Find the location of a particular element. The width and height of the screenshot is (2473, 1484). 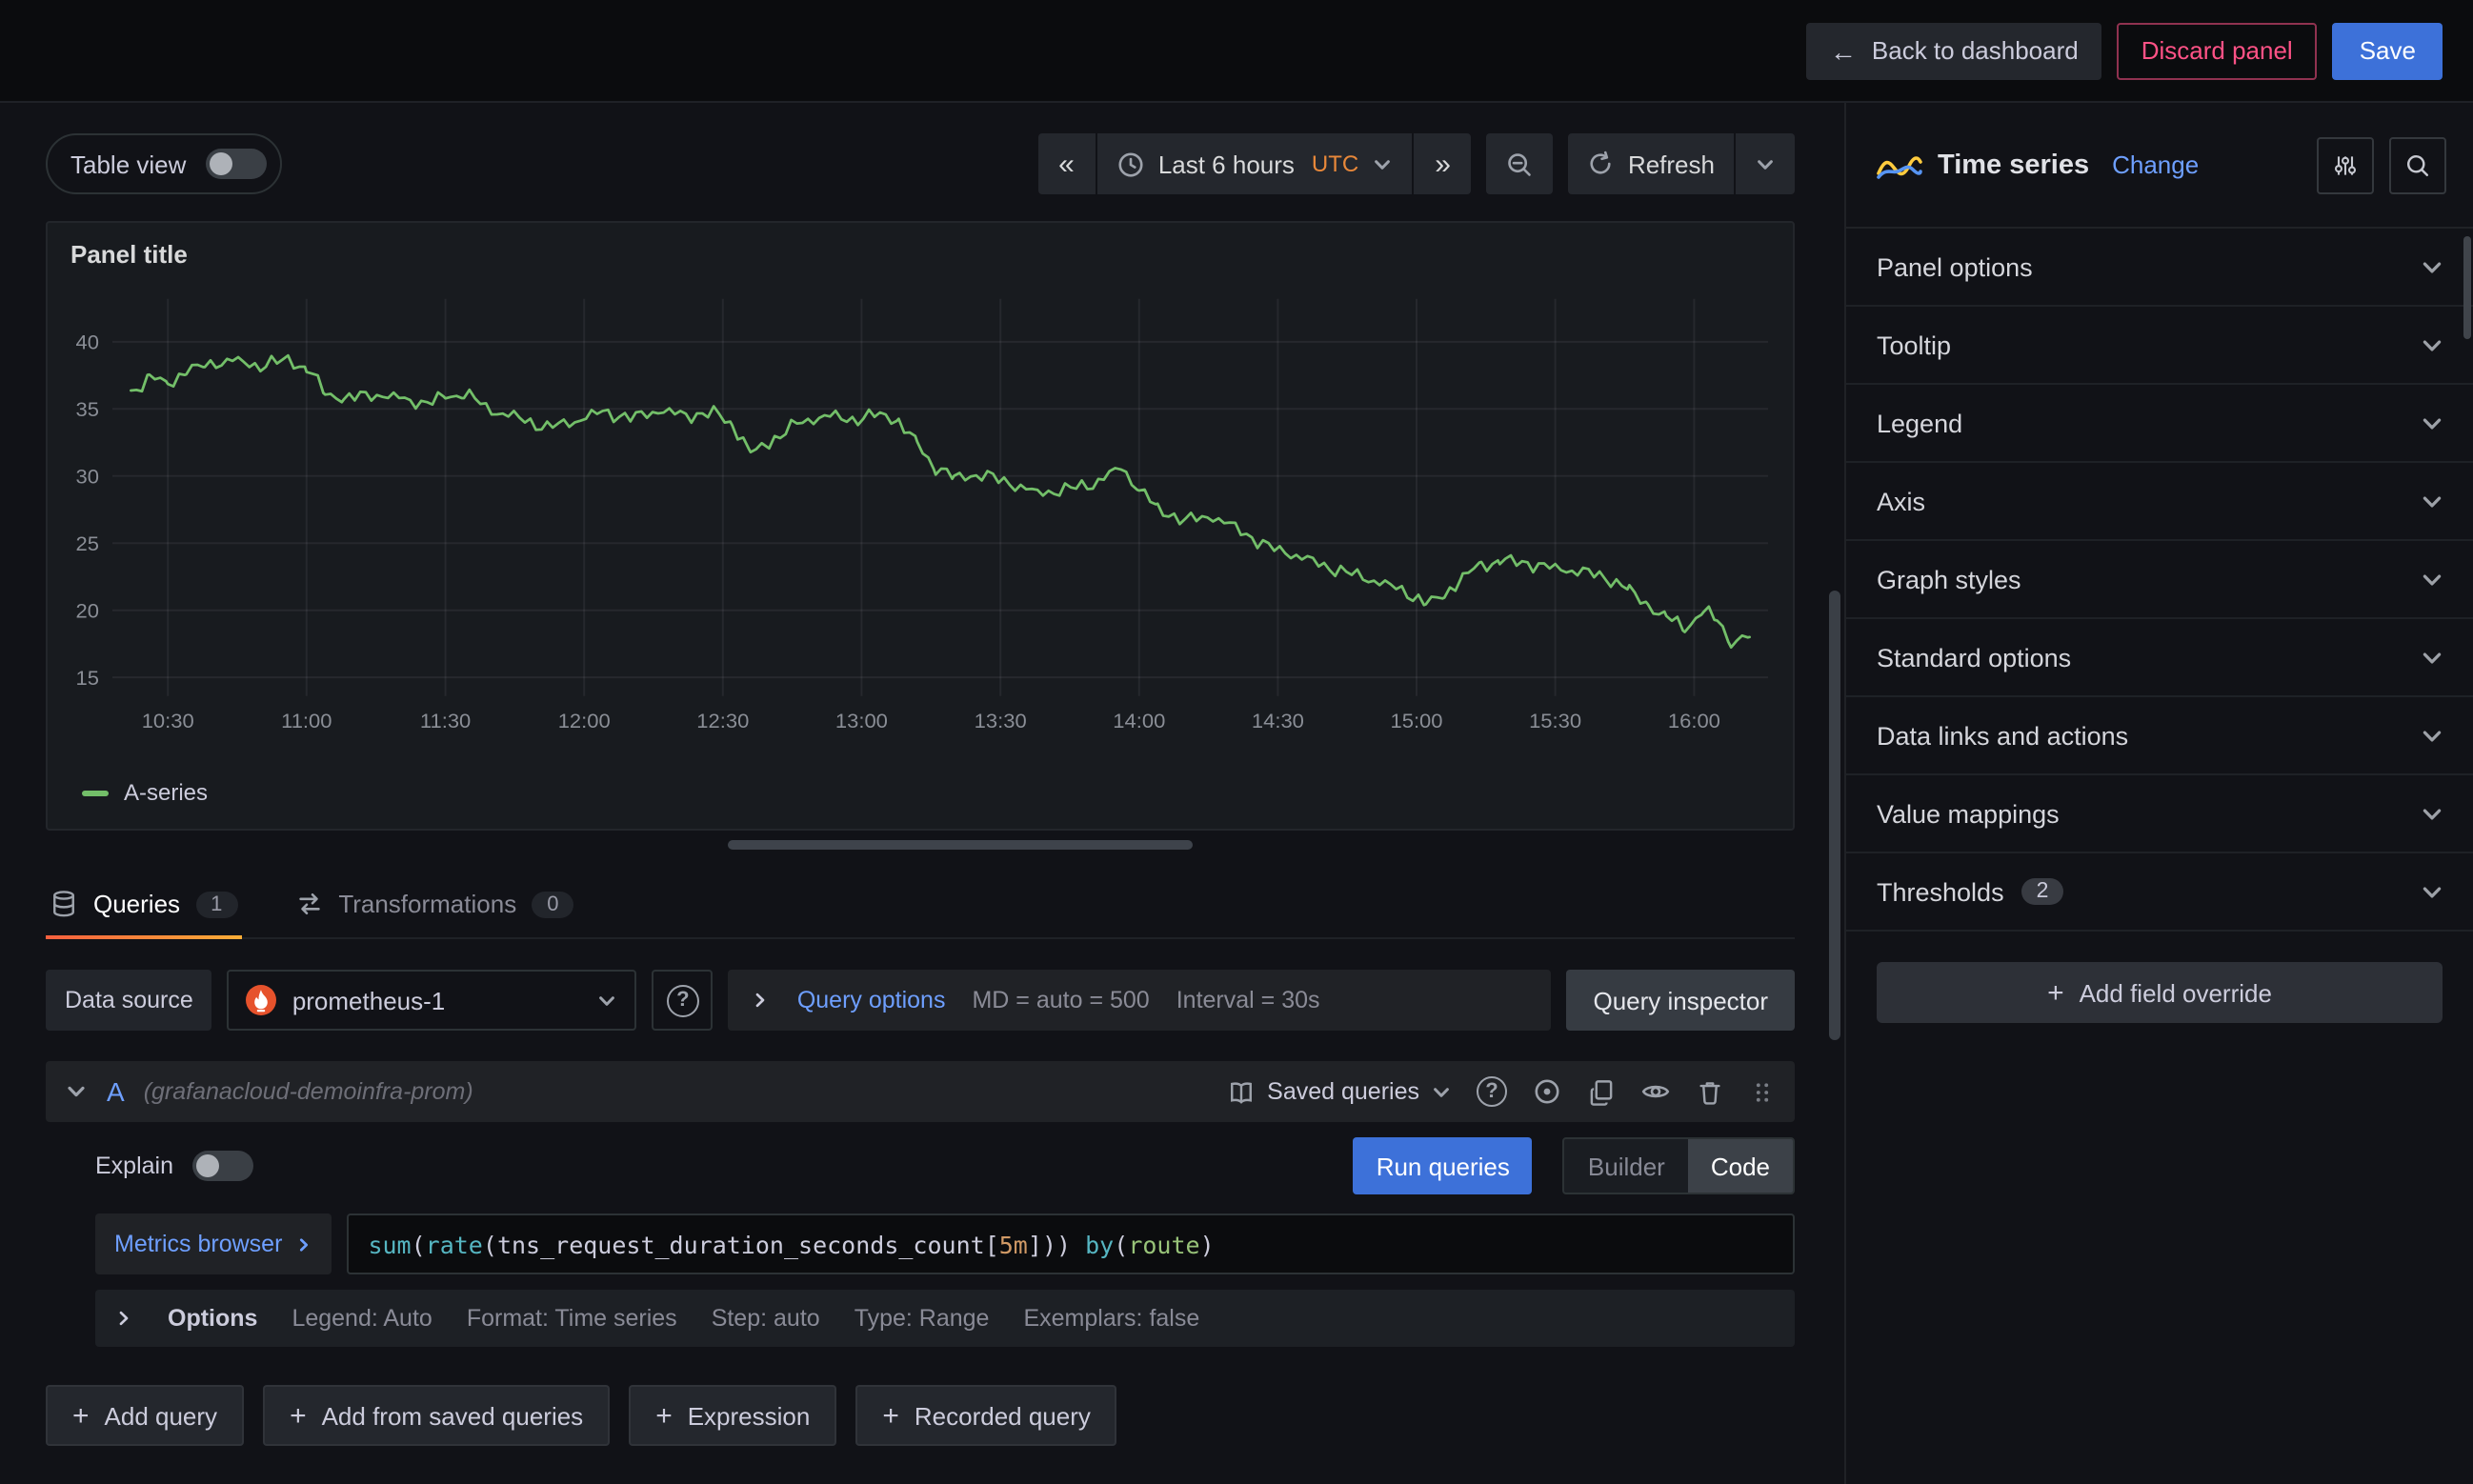

time-shift-back-button: « is located at coordinates (1066, 164).